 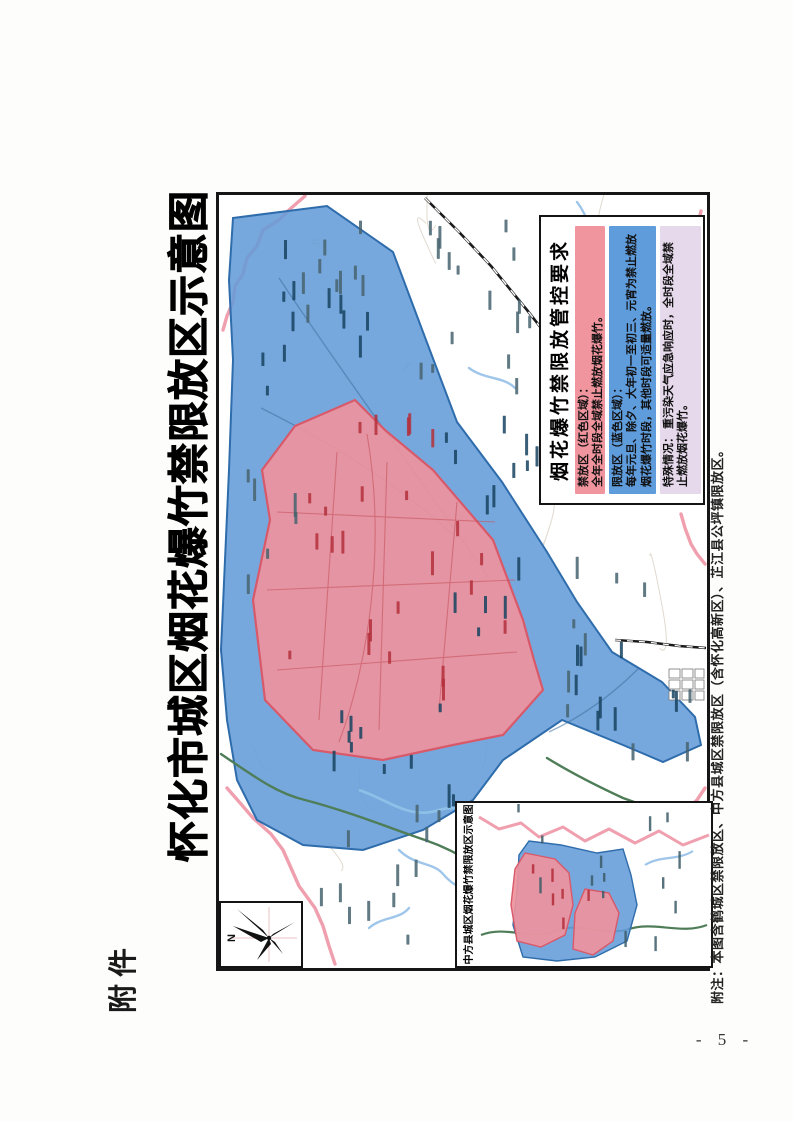 I want to click on legend-item-forbidden: 禁放区（红色区域）： 全年全时段全域禁止燃放烟花爆竹。, so click(x=590, y=360).